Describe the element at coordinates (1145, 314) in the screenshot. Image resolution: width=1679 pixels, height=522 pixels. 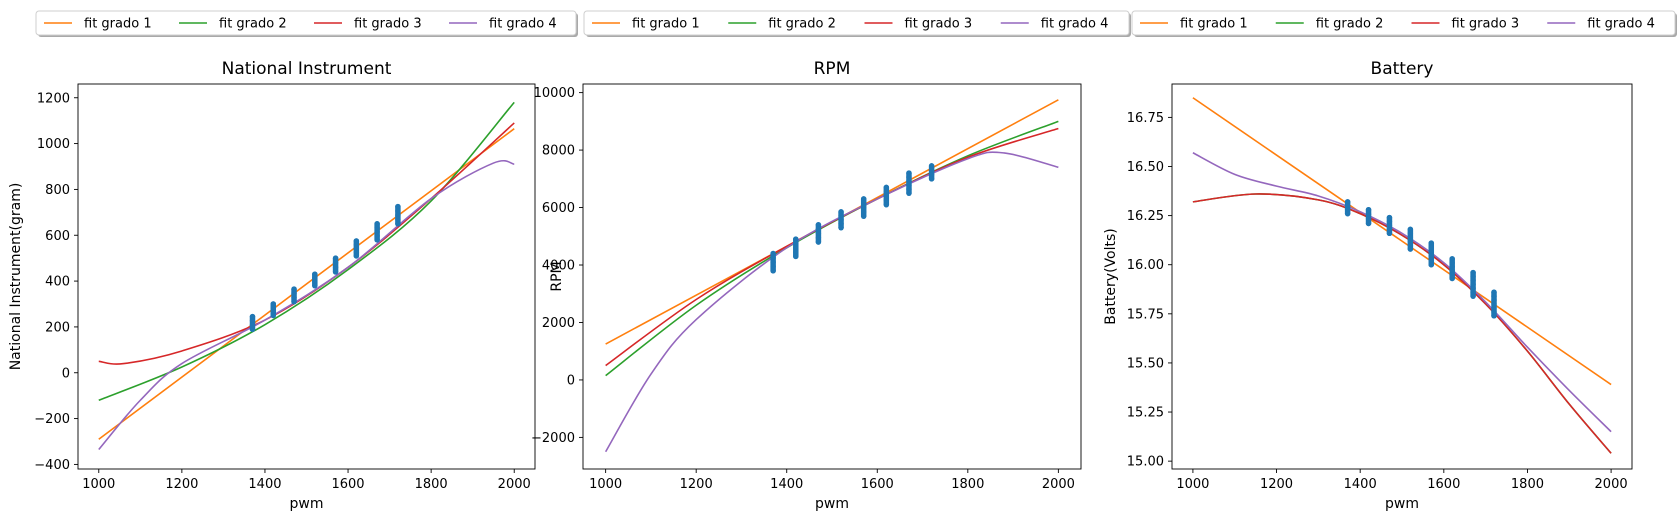
I see `y-tick-label: 15.75` at that location.